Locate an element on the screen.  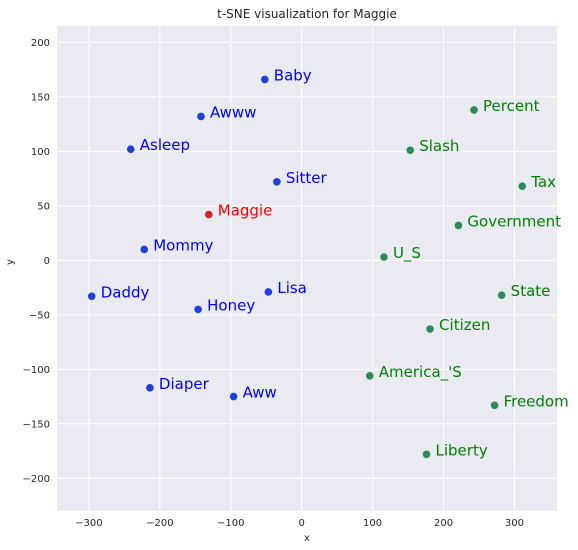
point-label-honey: Honey is located at coordinates (231, 305).